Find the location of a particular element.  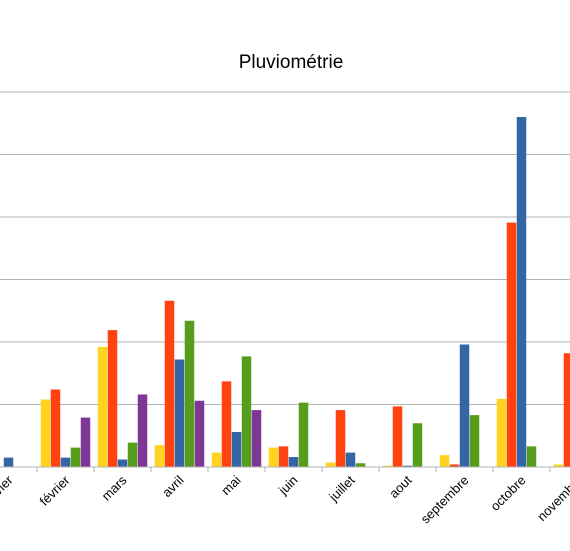

chart-title: Pluviométrie is located at coordinates (291, 62).